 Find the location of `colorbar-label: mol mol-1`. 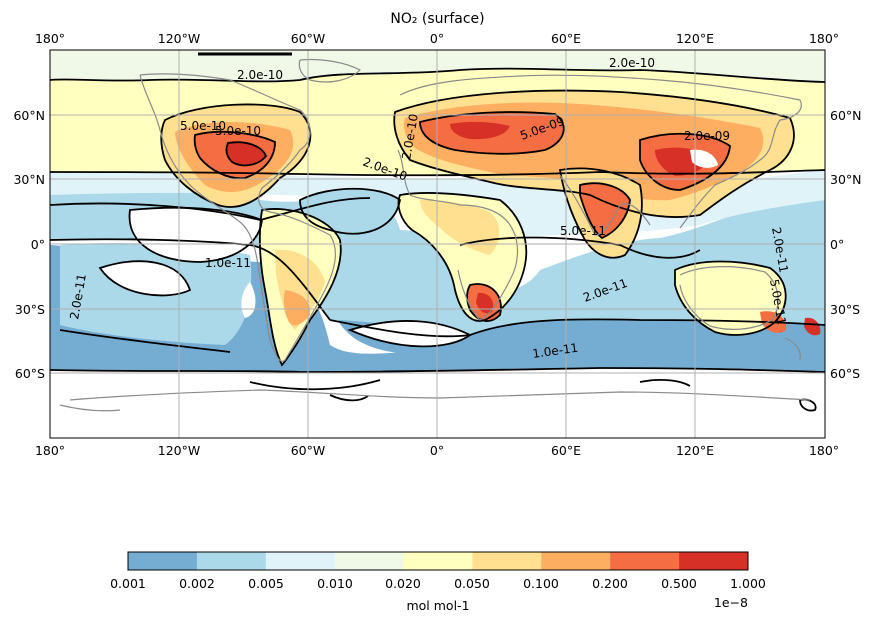

colorbar-label: mol mol-1 is located at coordinates (437, 605).